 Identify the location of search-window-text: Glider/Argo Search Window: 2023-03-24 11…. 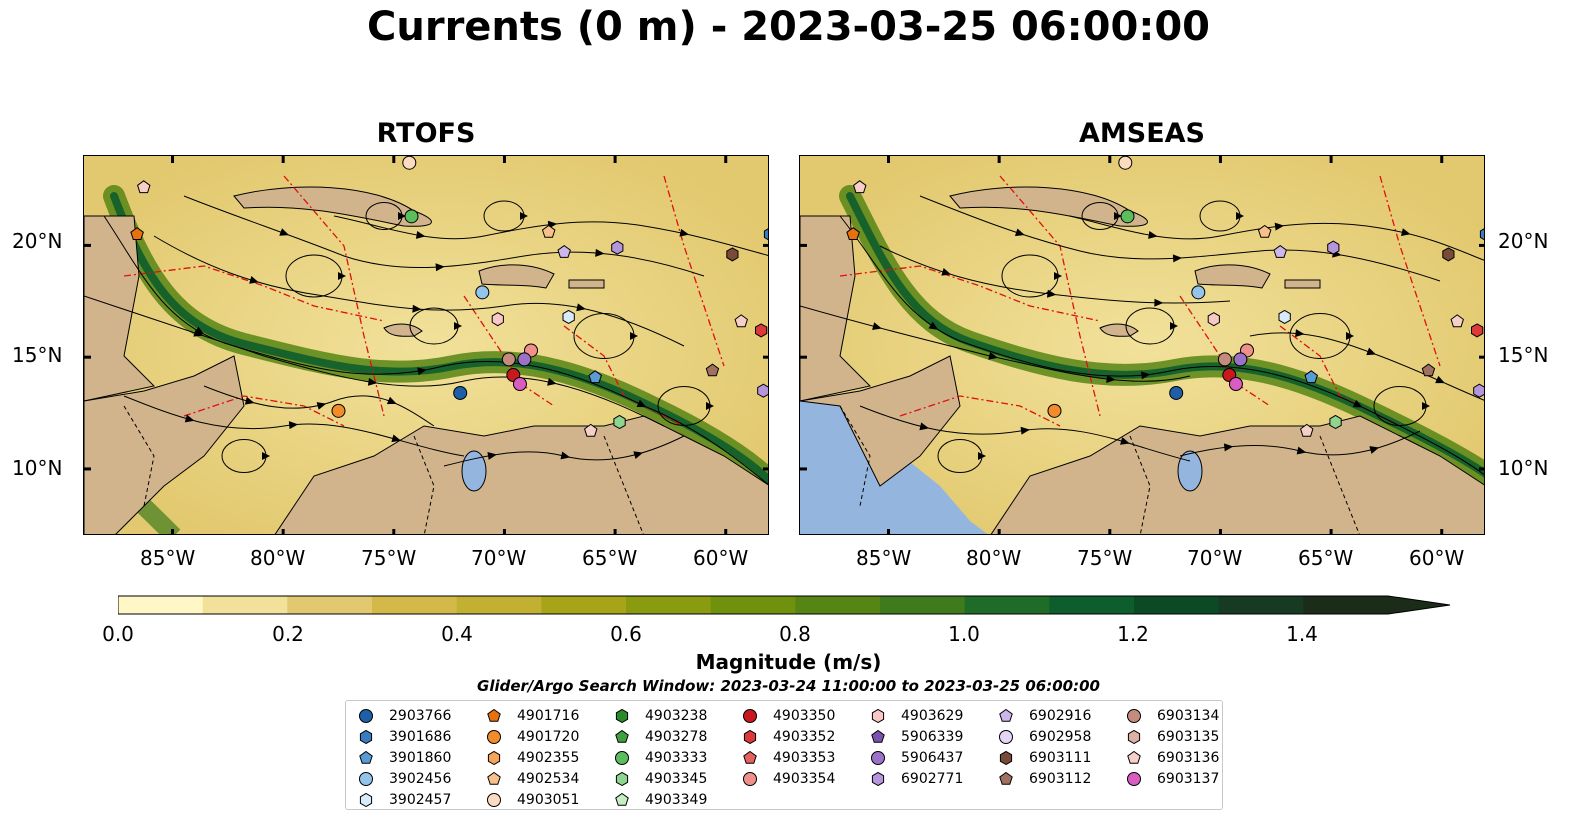
(788, 686).